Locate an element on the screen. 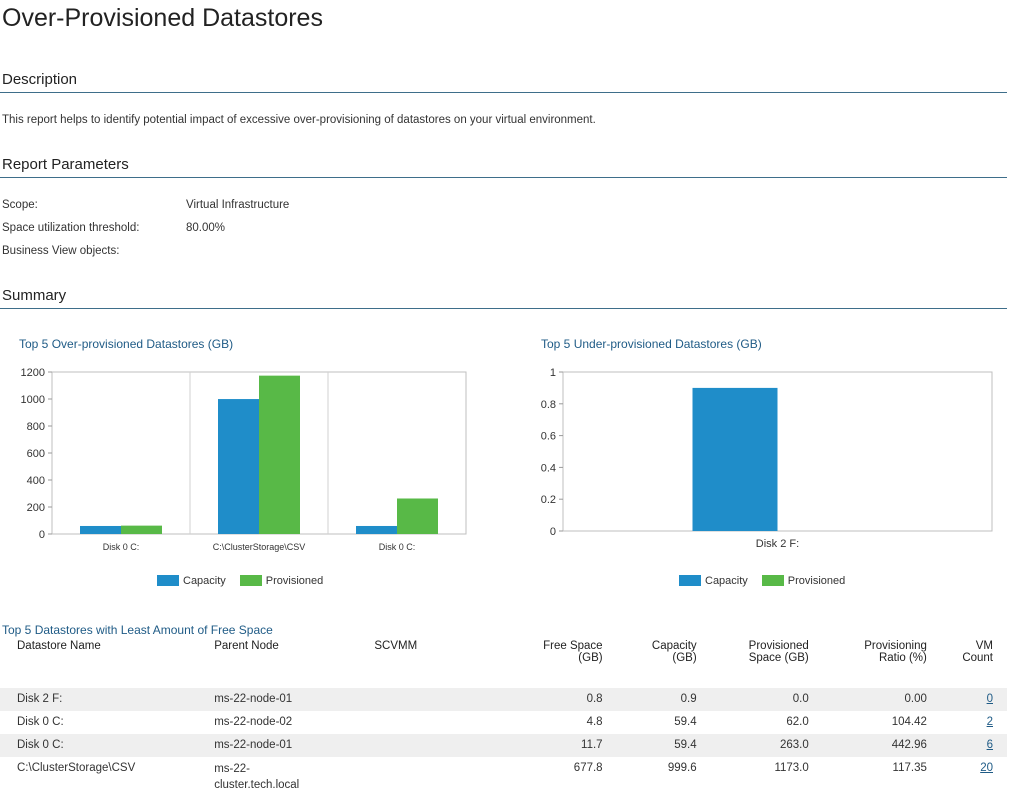 The width and height of the screenshot is (1012, 798). cell-provisioned: 1173.0 is located at coordinates (791, 768).